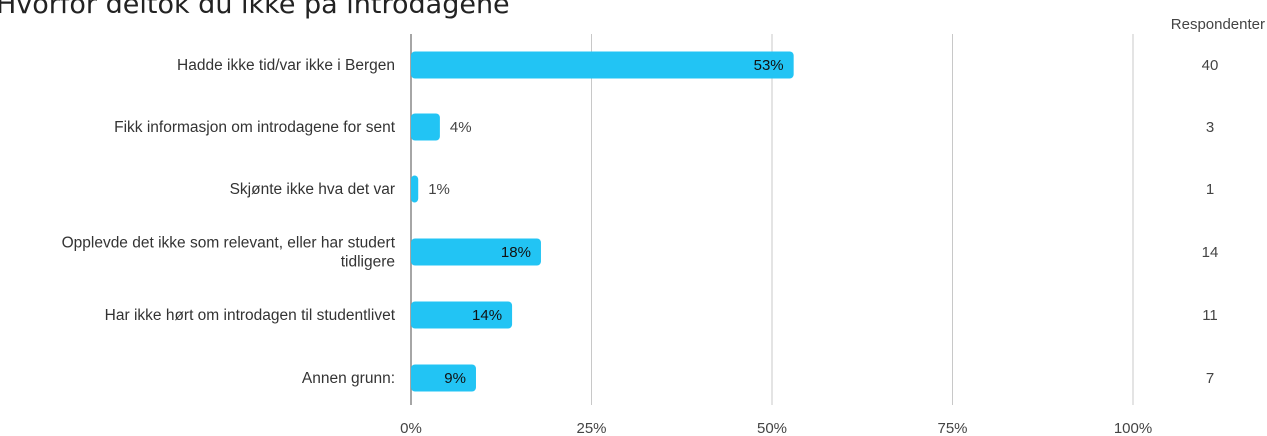 The height and width of the screenshot is (436, 1267). Describe the element at coordinates (1217, 24) in the screenshot. I see `respondents-column-header: Respondenter` at that location.